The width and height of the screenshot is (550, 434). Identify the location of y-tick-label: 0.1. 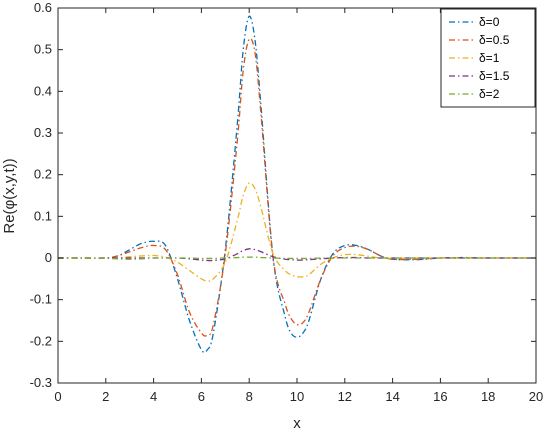
(43, 215).